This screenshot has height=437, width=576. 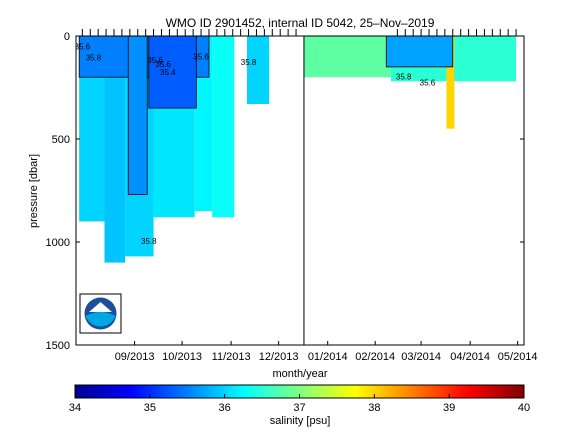 What do you see at coordinates (225, 408) in the screenshot?
I see `colorbar-tick-label: 36` at bounding box center [225, 408].